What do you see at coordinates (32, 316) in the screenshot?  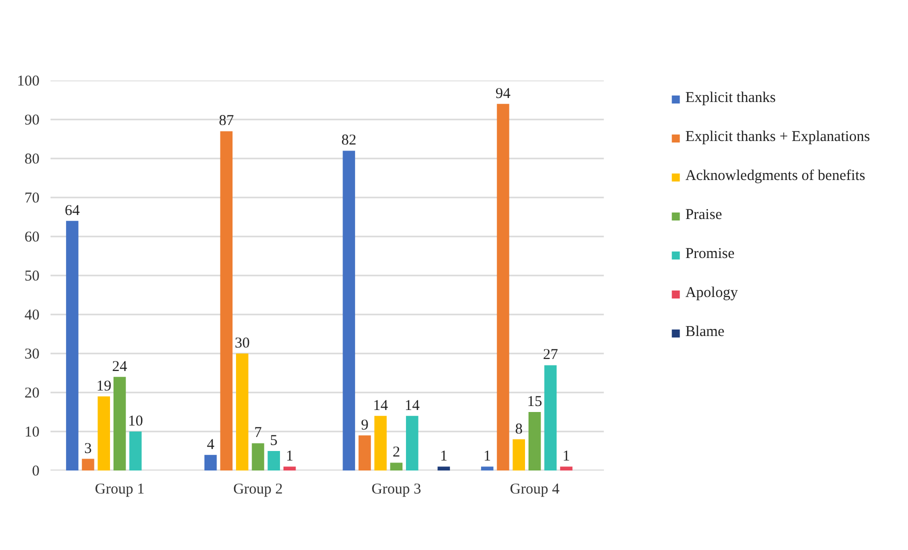 I see `y-tick-label: 40` at bounding box center [32, 316].